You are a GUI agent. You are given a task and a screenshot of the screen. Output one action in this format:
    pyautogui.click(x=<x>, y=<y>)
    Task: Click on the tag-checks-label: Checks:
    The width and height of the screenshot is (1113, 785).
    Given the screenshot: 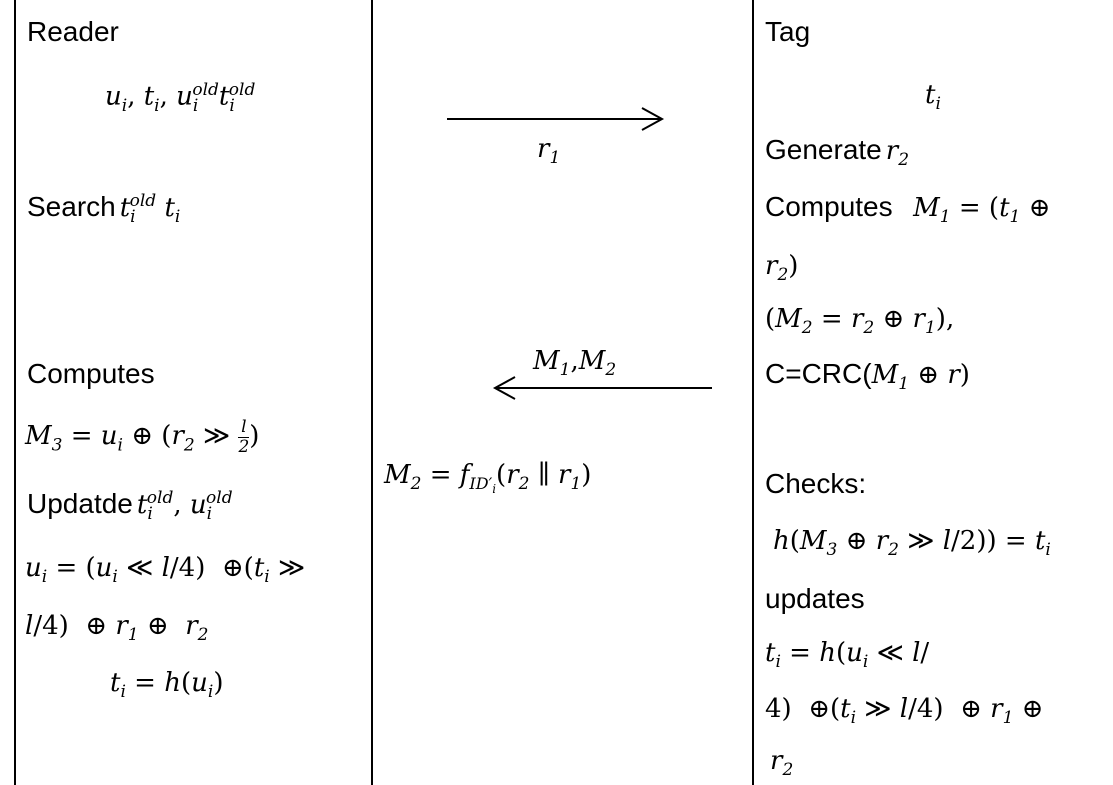 What is the action you would take?
    pyautogui.click(x=816, y=483)
    